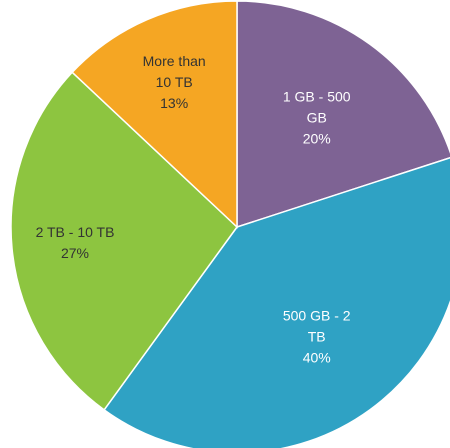 This screenshot has height=448, width=450. What do you see at coordinates (317, 138) in the screenshot?
I see `pie-slice-label-line: 20%` at bounding box center [317, 138].